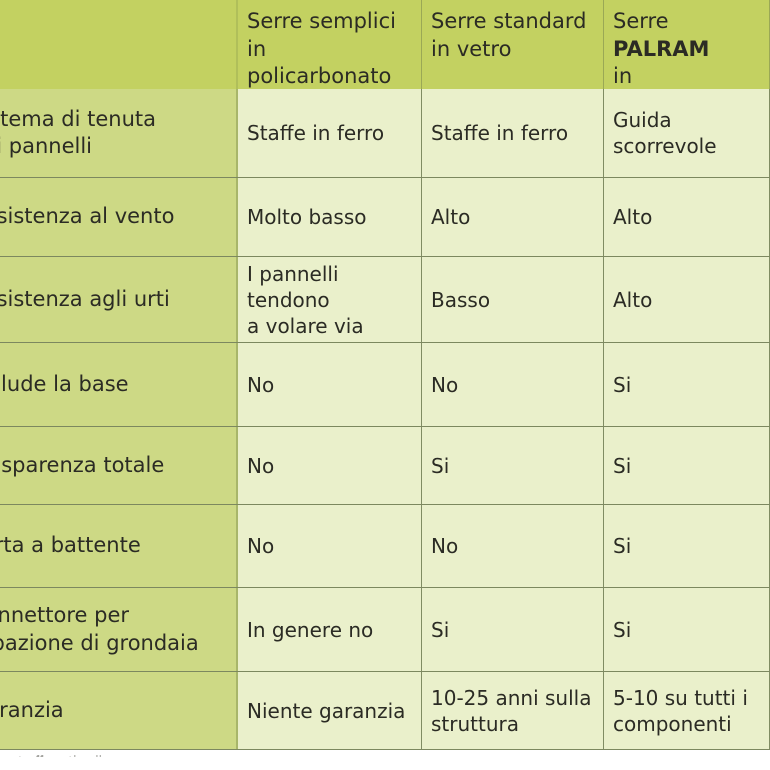 Image resolution: width=770 pixels, height=770 pixels. I want to click on cell-value: Basso, so click(461, 299).